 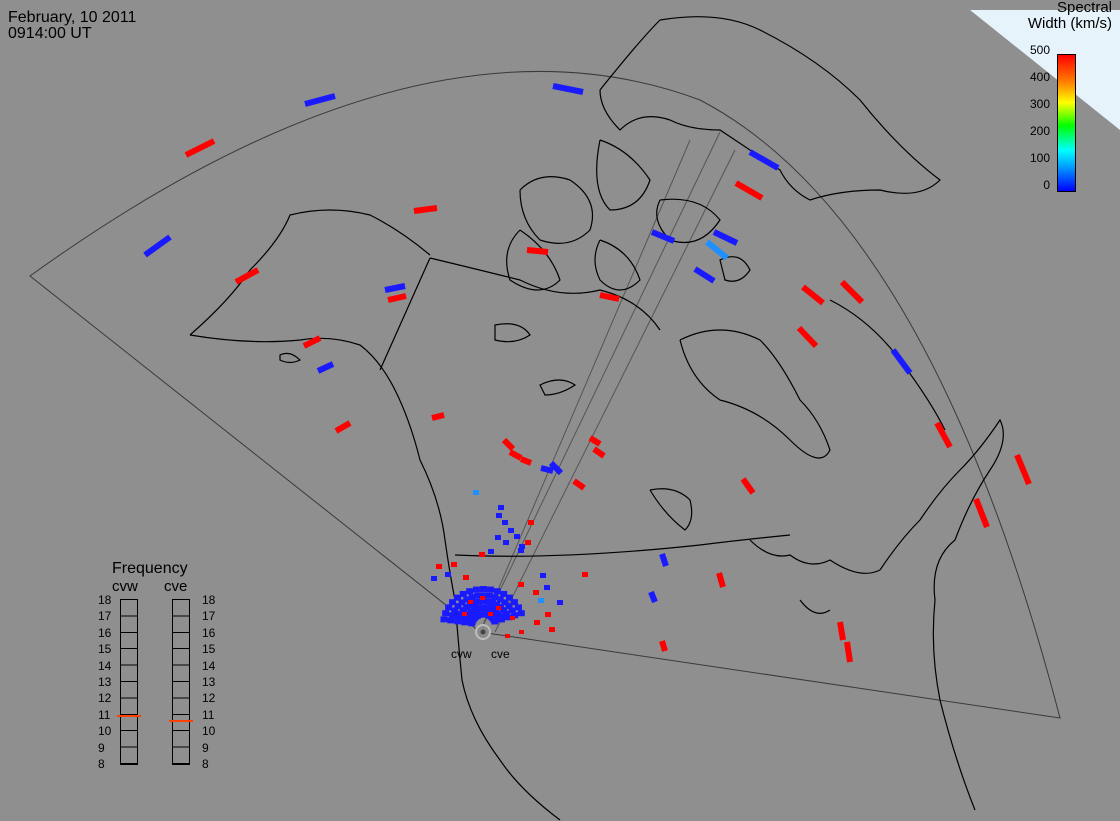 I want to click on frequency-radar-cve: cve, so click(x=176, y=586).